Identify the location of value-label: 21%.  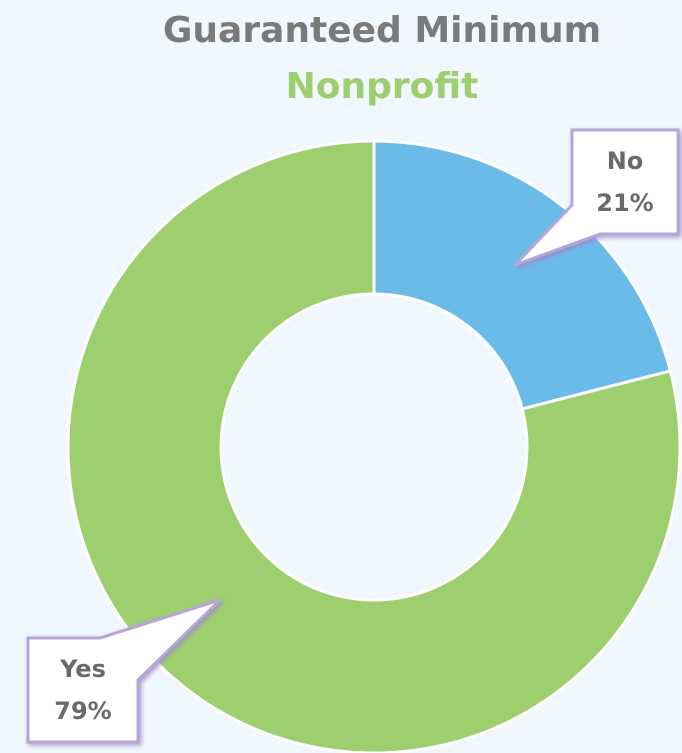
(624, 203).